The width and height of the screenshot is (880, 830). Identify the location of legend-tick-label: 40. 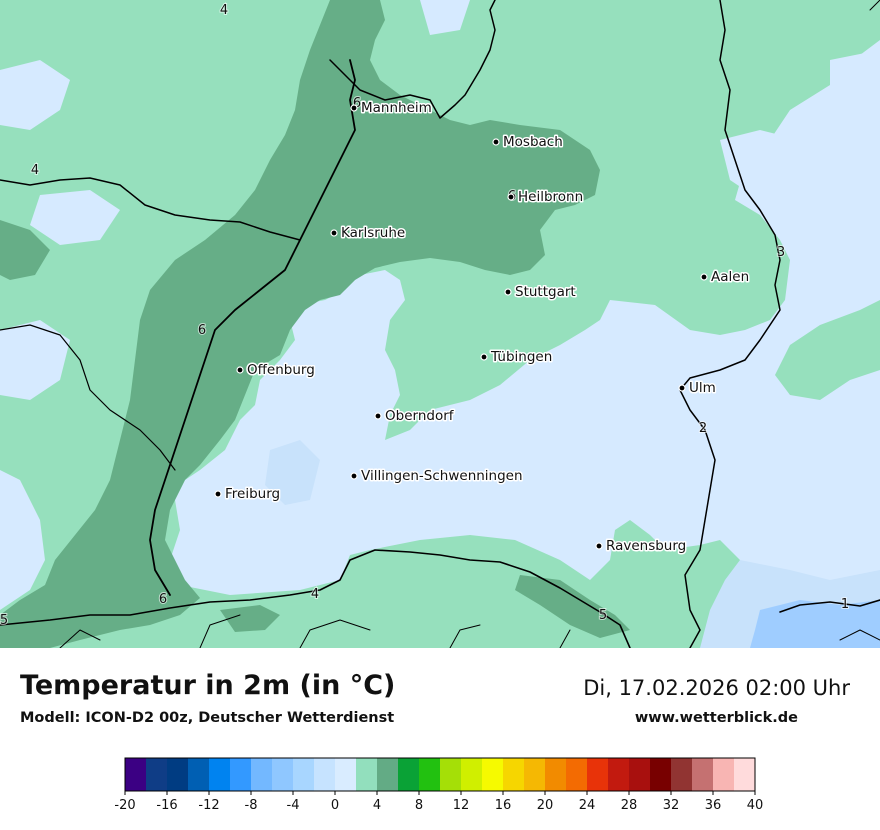
(755, 805).